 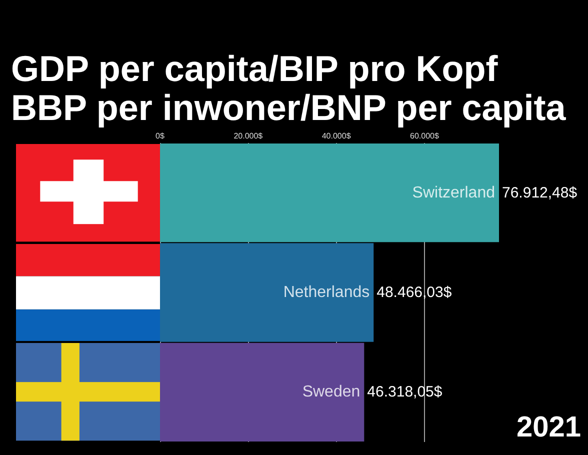 I want to click on chart-subtitle: BBP per inwoner/BNP per capita, so click(x=289, y=107).